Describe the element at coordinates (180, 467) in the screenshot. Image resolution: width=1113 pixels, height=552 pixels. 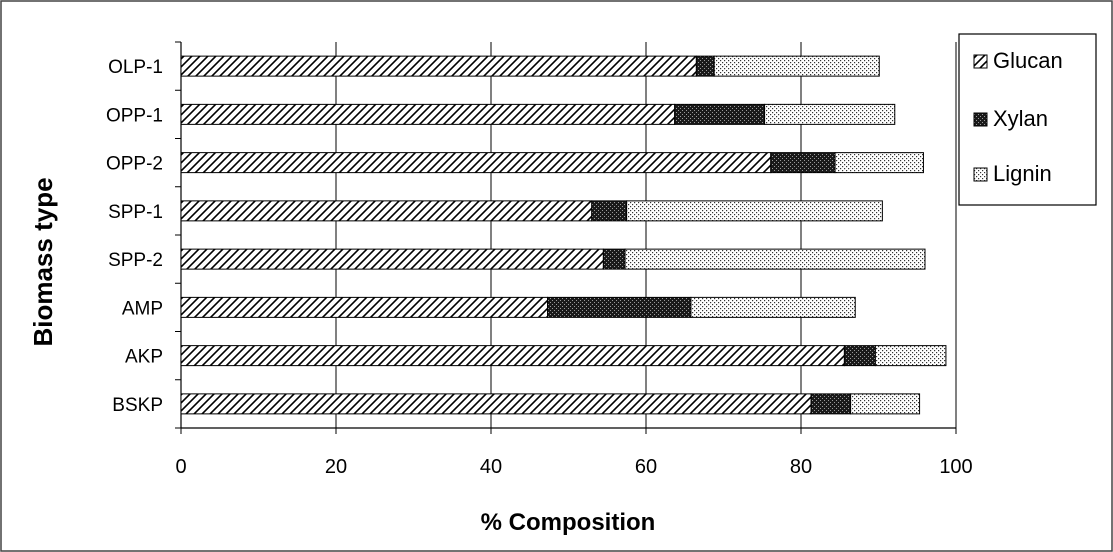
I see `x-tick-label: 0` at that location.